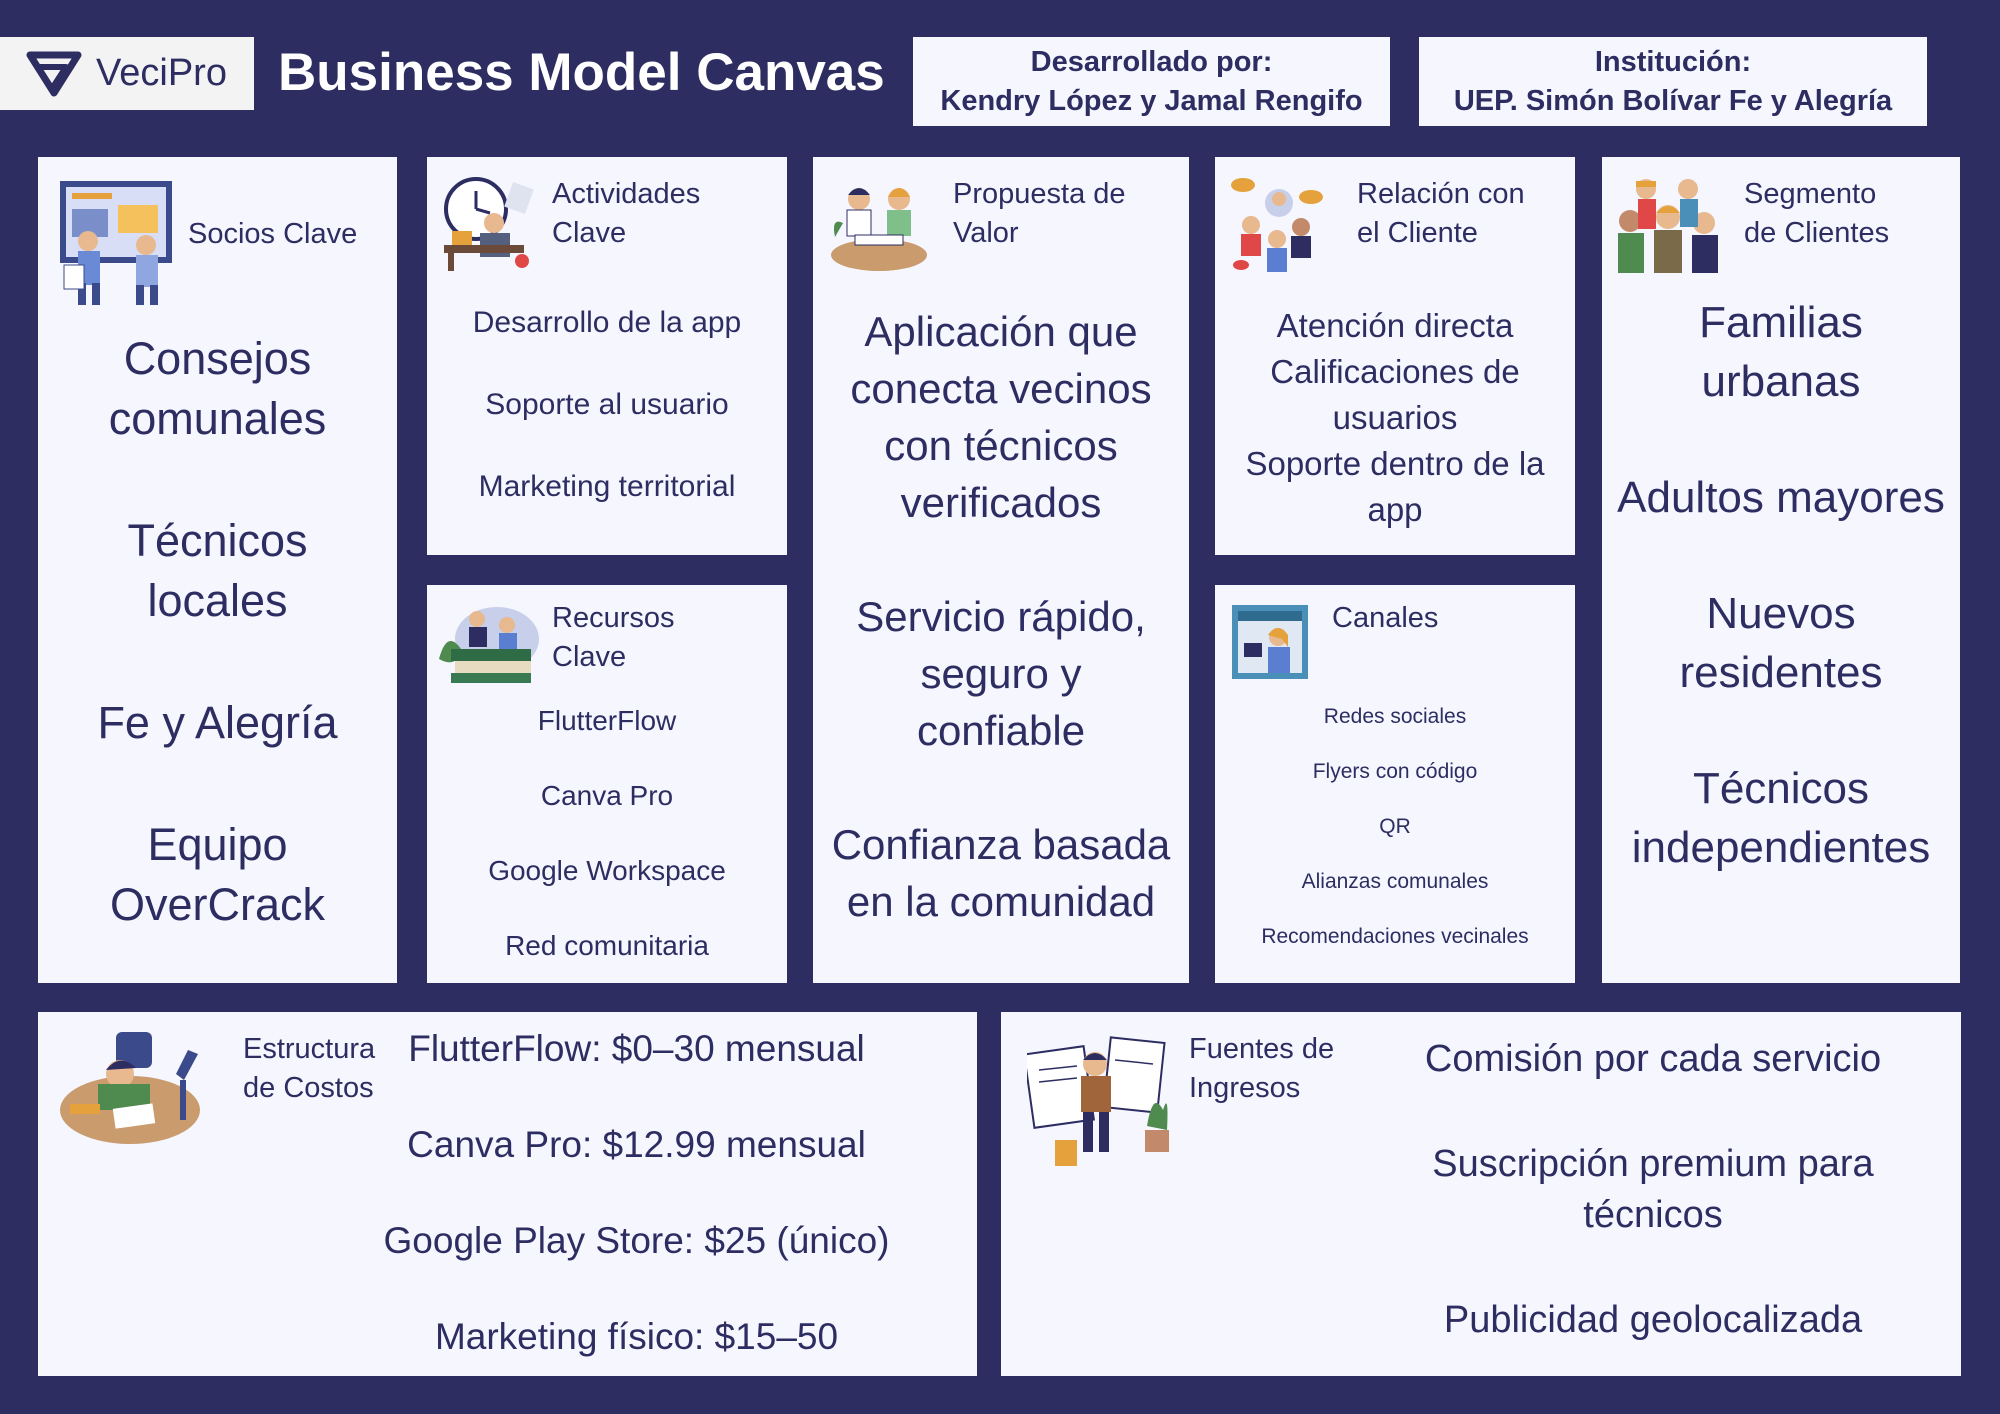 This screenshot has width=2000, height=1414. I want to click on list-item: Desarrollo de la app, so click(607, 322).